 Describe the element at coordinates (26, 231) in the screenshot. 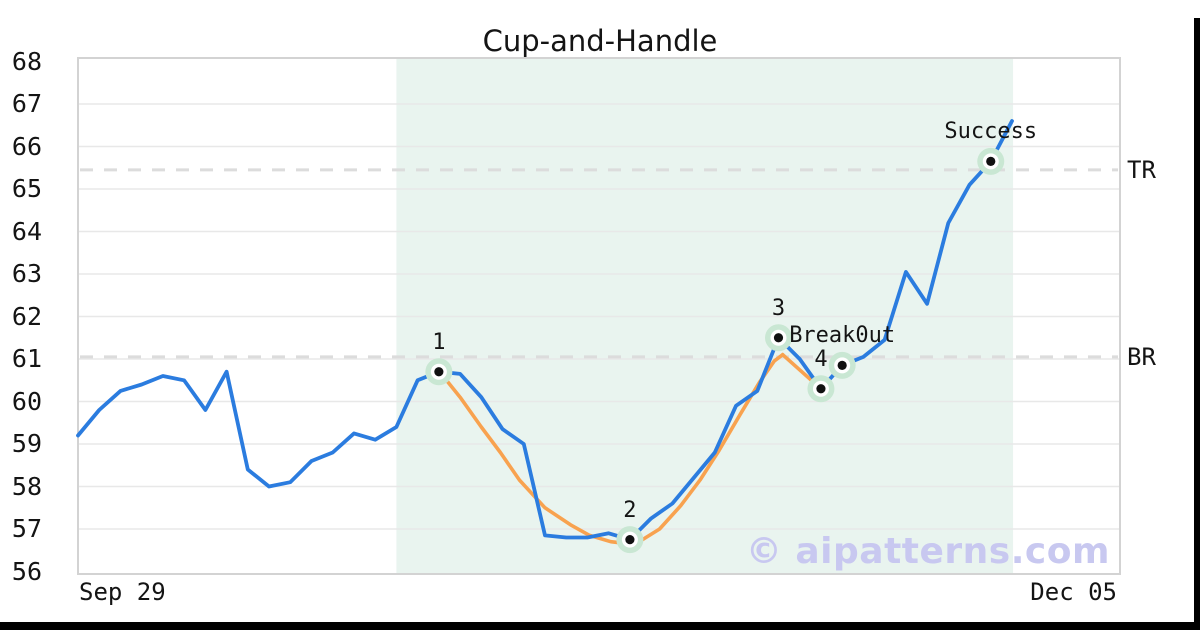

I see `y-tick-label: 64` at that location.